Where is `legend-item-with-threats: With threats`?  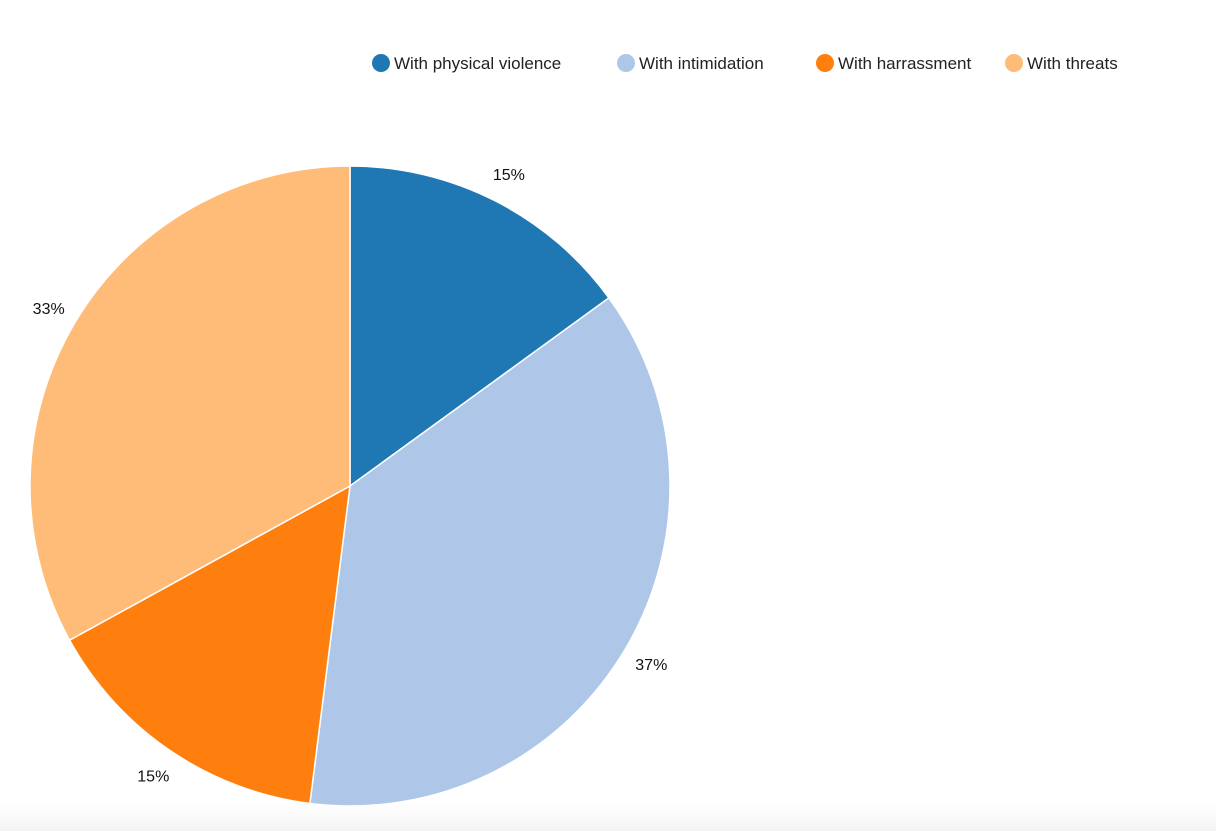 legend-item-with-threats: With threats is located at coordinates (1061, 63).